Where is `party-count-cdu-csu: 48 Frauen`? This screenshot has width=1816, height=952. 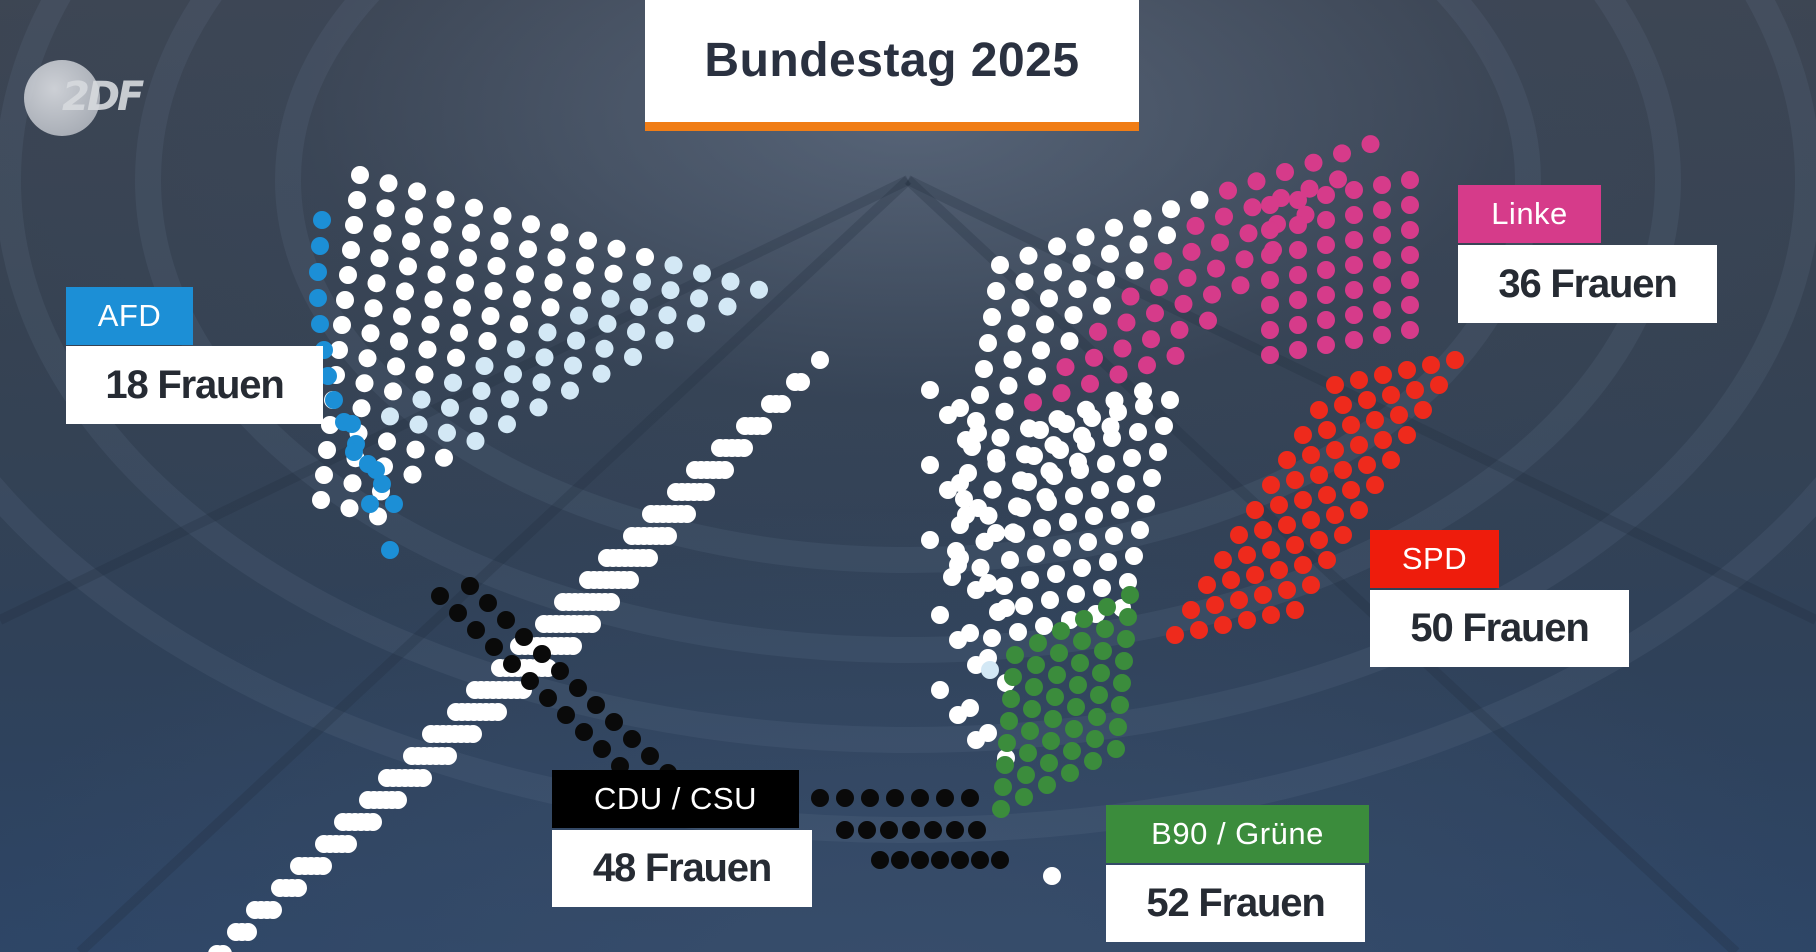 party-count-cdu-csu: 48 Frauen is located at coordinates (682, 868).